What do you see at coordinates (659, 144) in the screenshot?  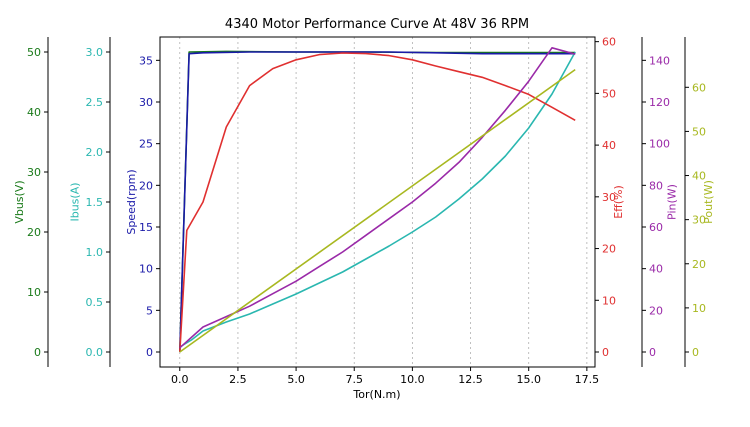 I see `y-tick-label: 100` at bounding box center [659, 144].